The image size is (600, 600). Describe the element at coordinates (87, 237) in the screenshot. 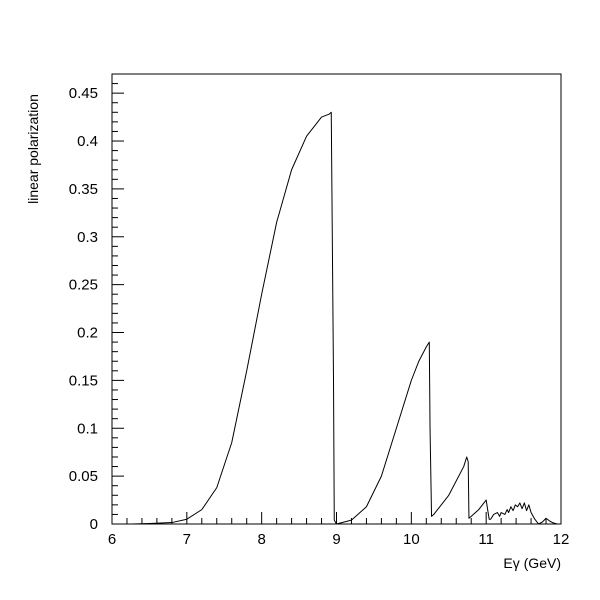

I see `y-tick-label: 0.3` at that location.